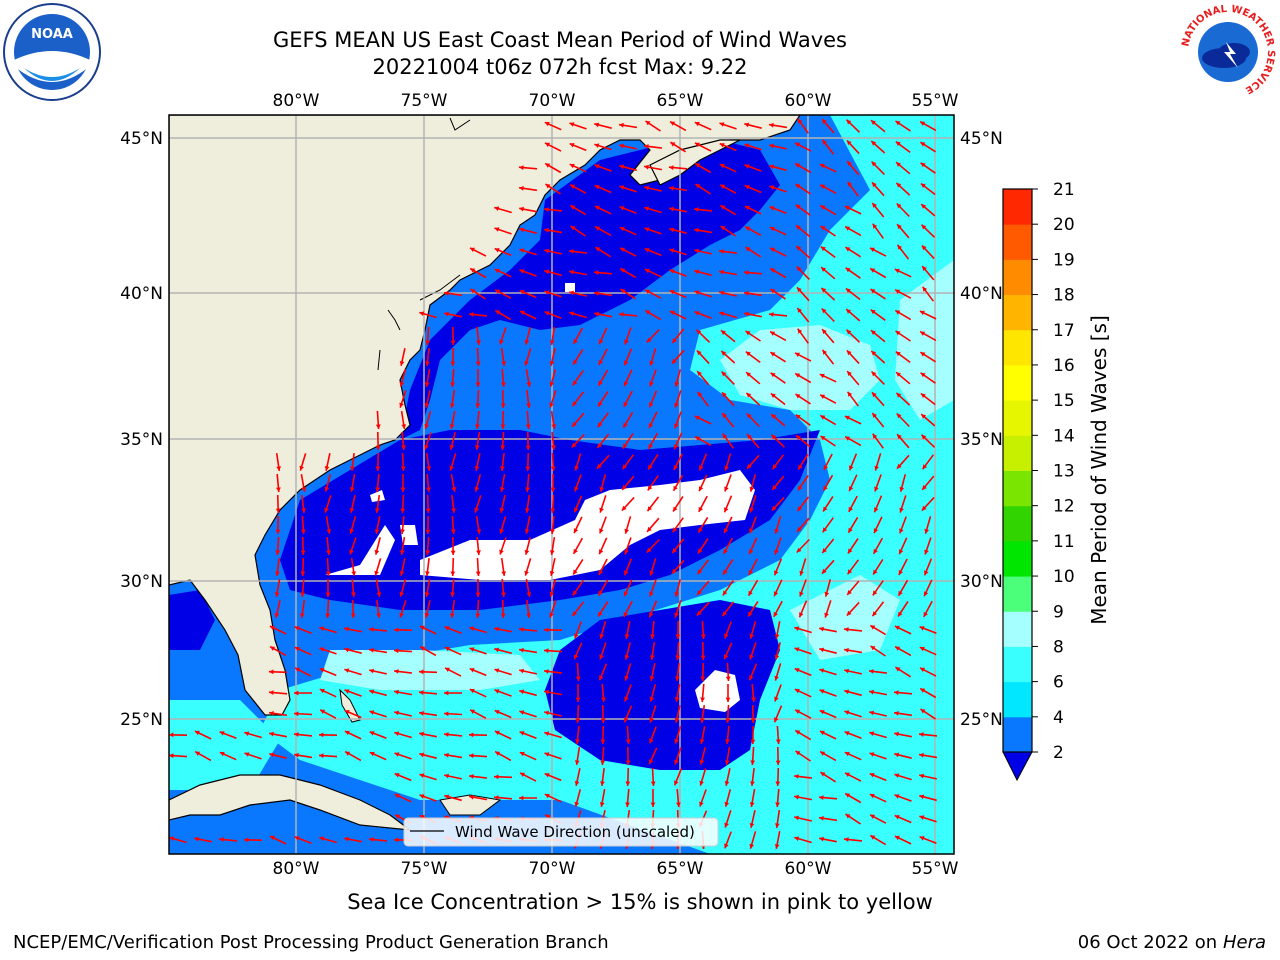 The width and height of the screenshot is (1280, 960). I want to click on colorbar-tick-label: 17, so click(1064, 331).